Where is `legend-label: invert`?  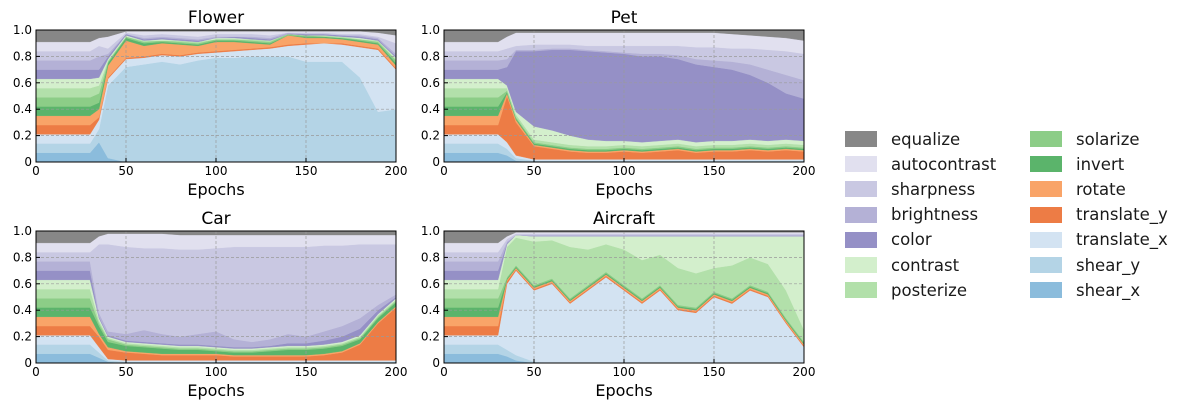
legend-label: invert is located at coordinates (1100, 164).